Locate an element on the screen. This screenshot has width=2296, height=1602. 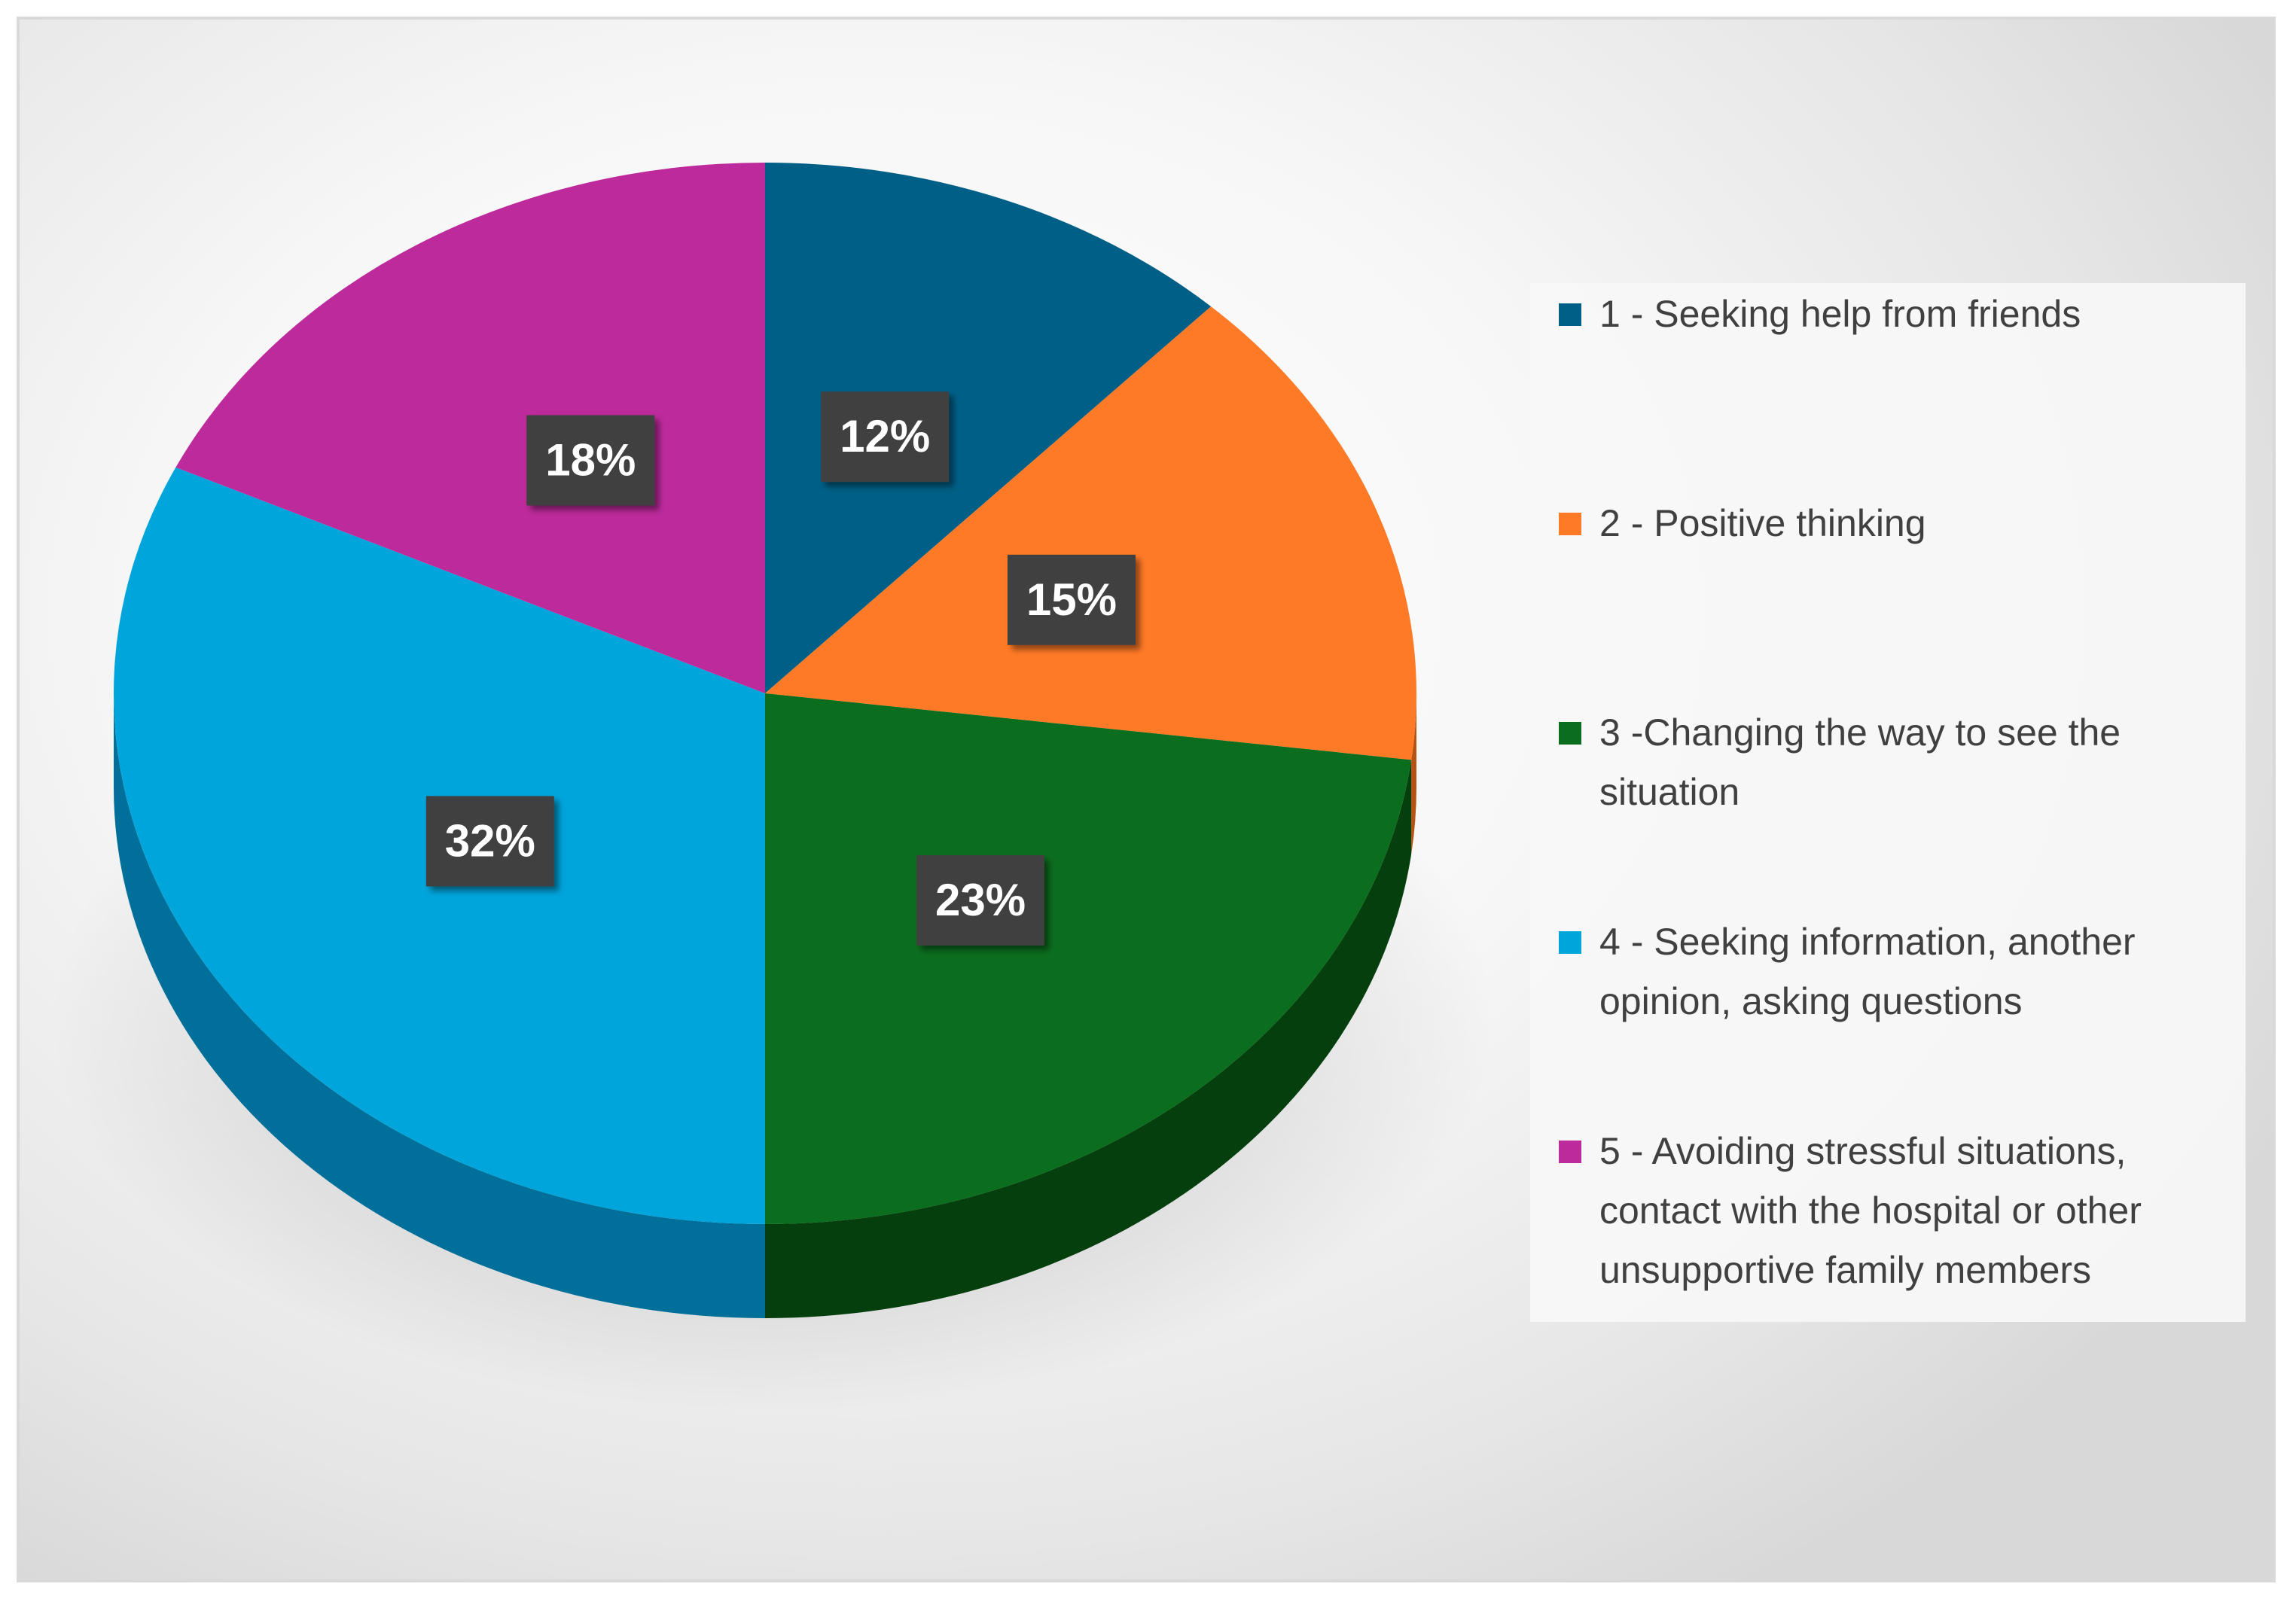
data-label-2: 15% is located at coordinates (1072, 599).